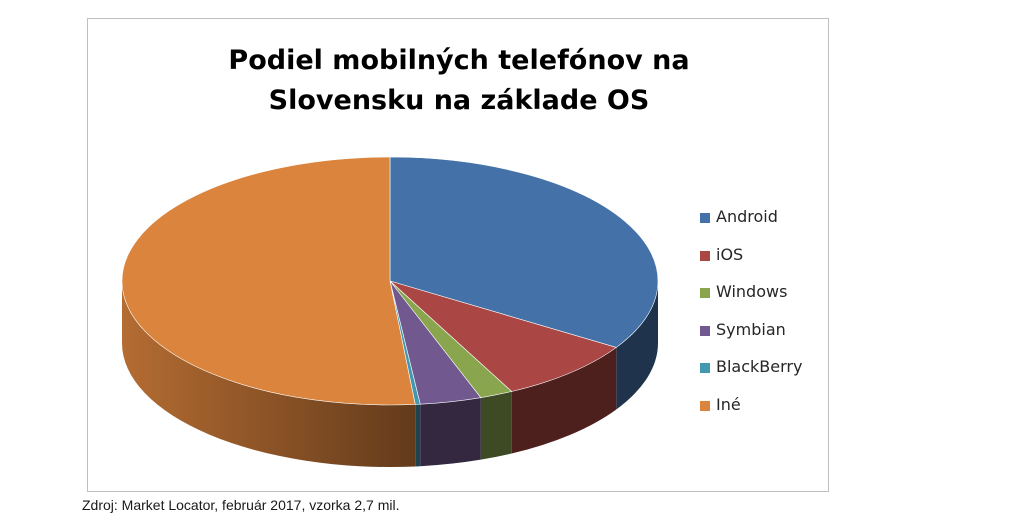 This screenshot has width=1024, height=527. Describe the element at coordinates (524, 252) in the screenshot. I see `pie-slice-android` at that location.